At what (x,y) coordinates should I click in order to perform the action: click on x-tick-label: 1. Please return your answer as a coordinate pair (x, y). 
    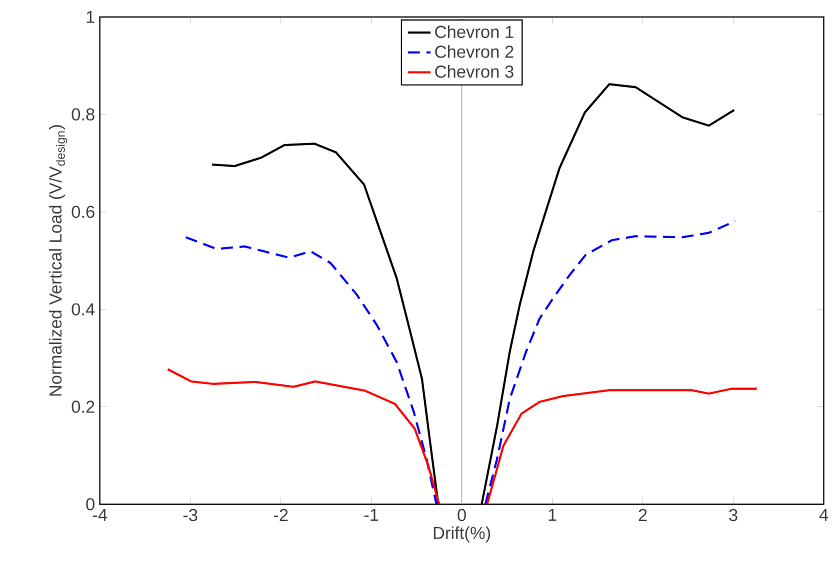
    Looking at the image, I should click on (552, 514).